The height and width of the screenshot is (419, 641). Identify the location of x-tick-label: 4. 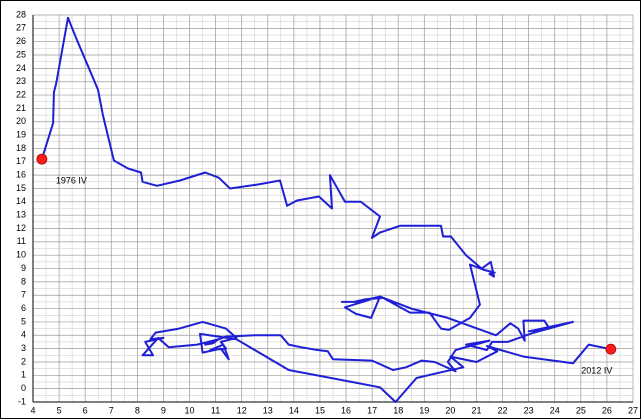
(32, 410).